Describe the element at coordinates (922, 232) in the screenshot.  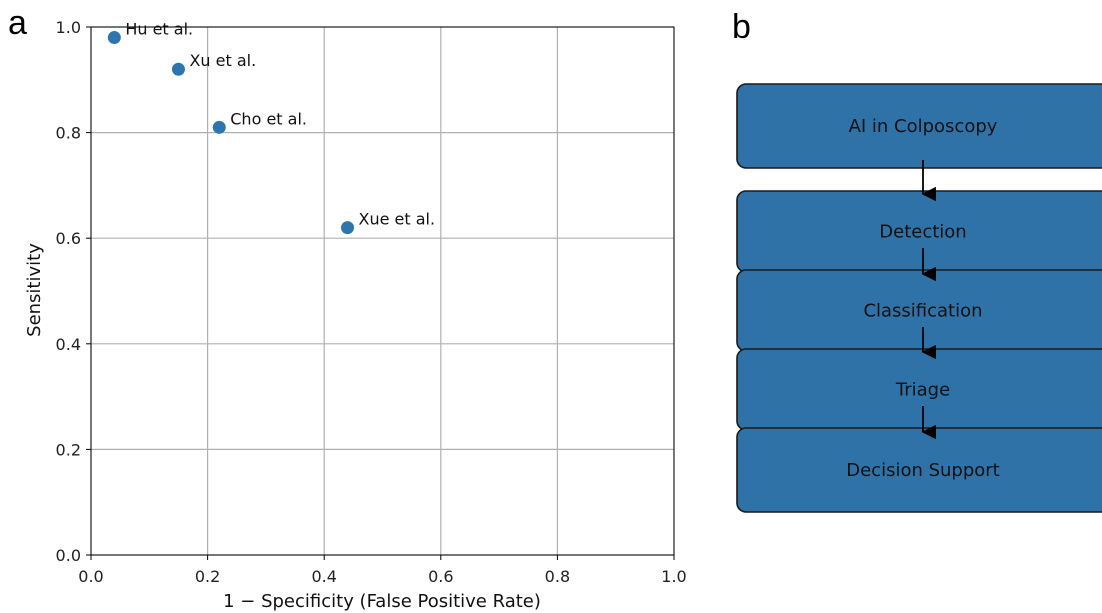
I see `flow-node-label: Detection` at that location.